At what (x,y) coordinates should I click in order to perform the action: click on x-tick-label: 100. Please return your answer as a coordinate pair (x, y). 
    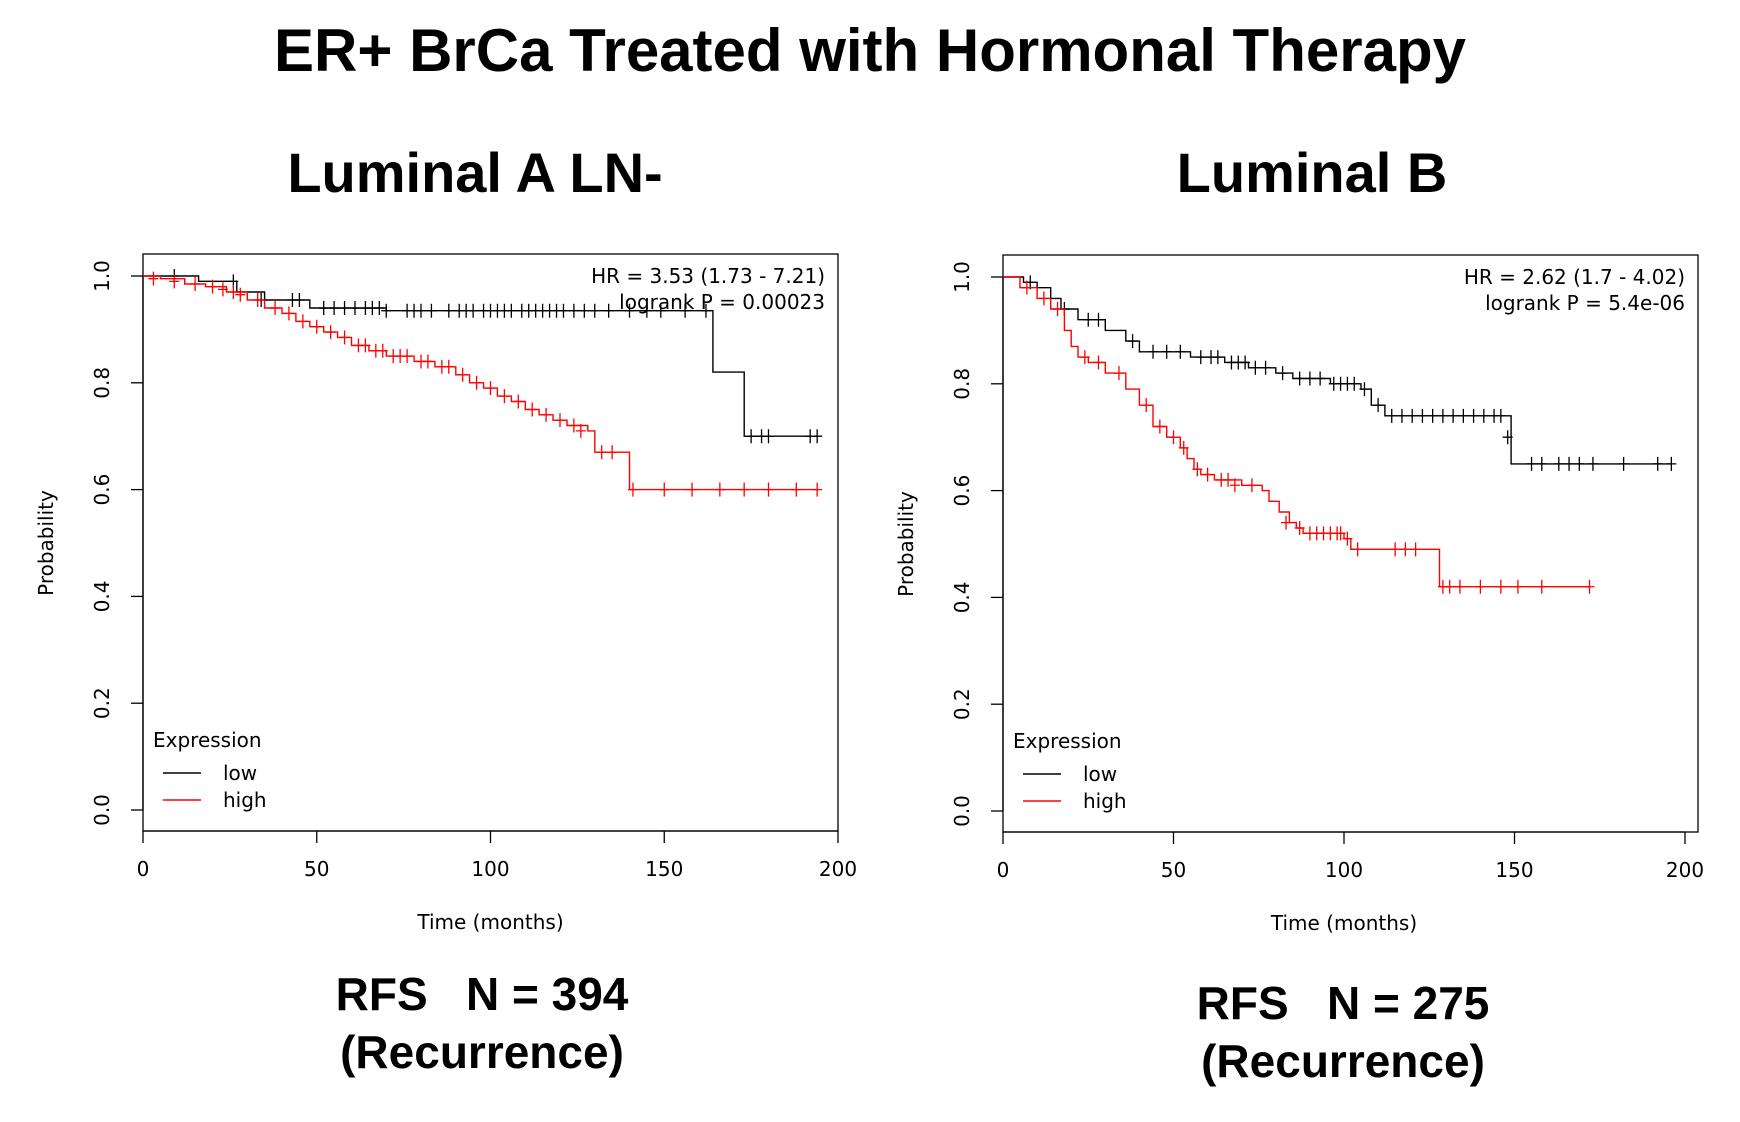
    Looking at the image, I should click on (1344, 870).